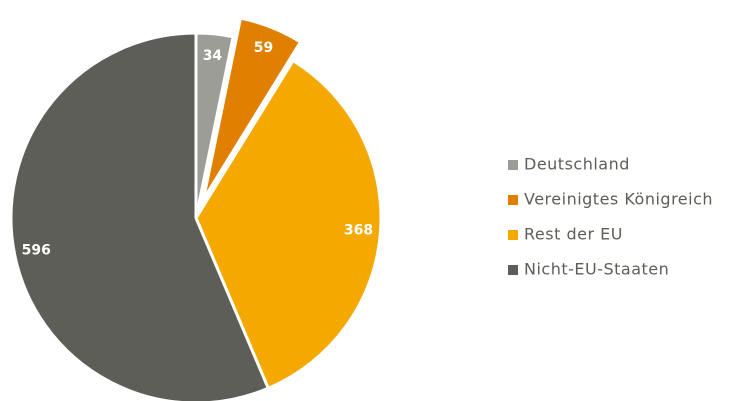 This screenshot has height=401, width=737. Describe the element at coordinates (358, 230) in the screenshot. I see `data-label: 368` at that location.